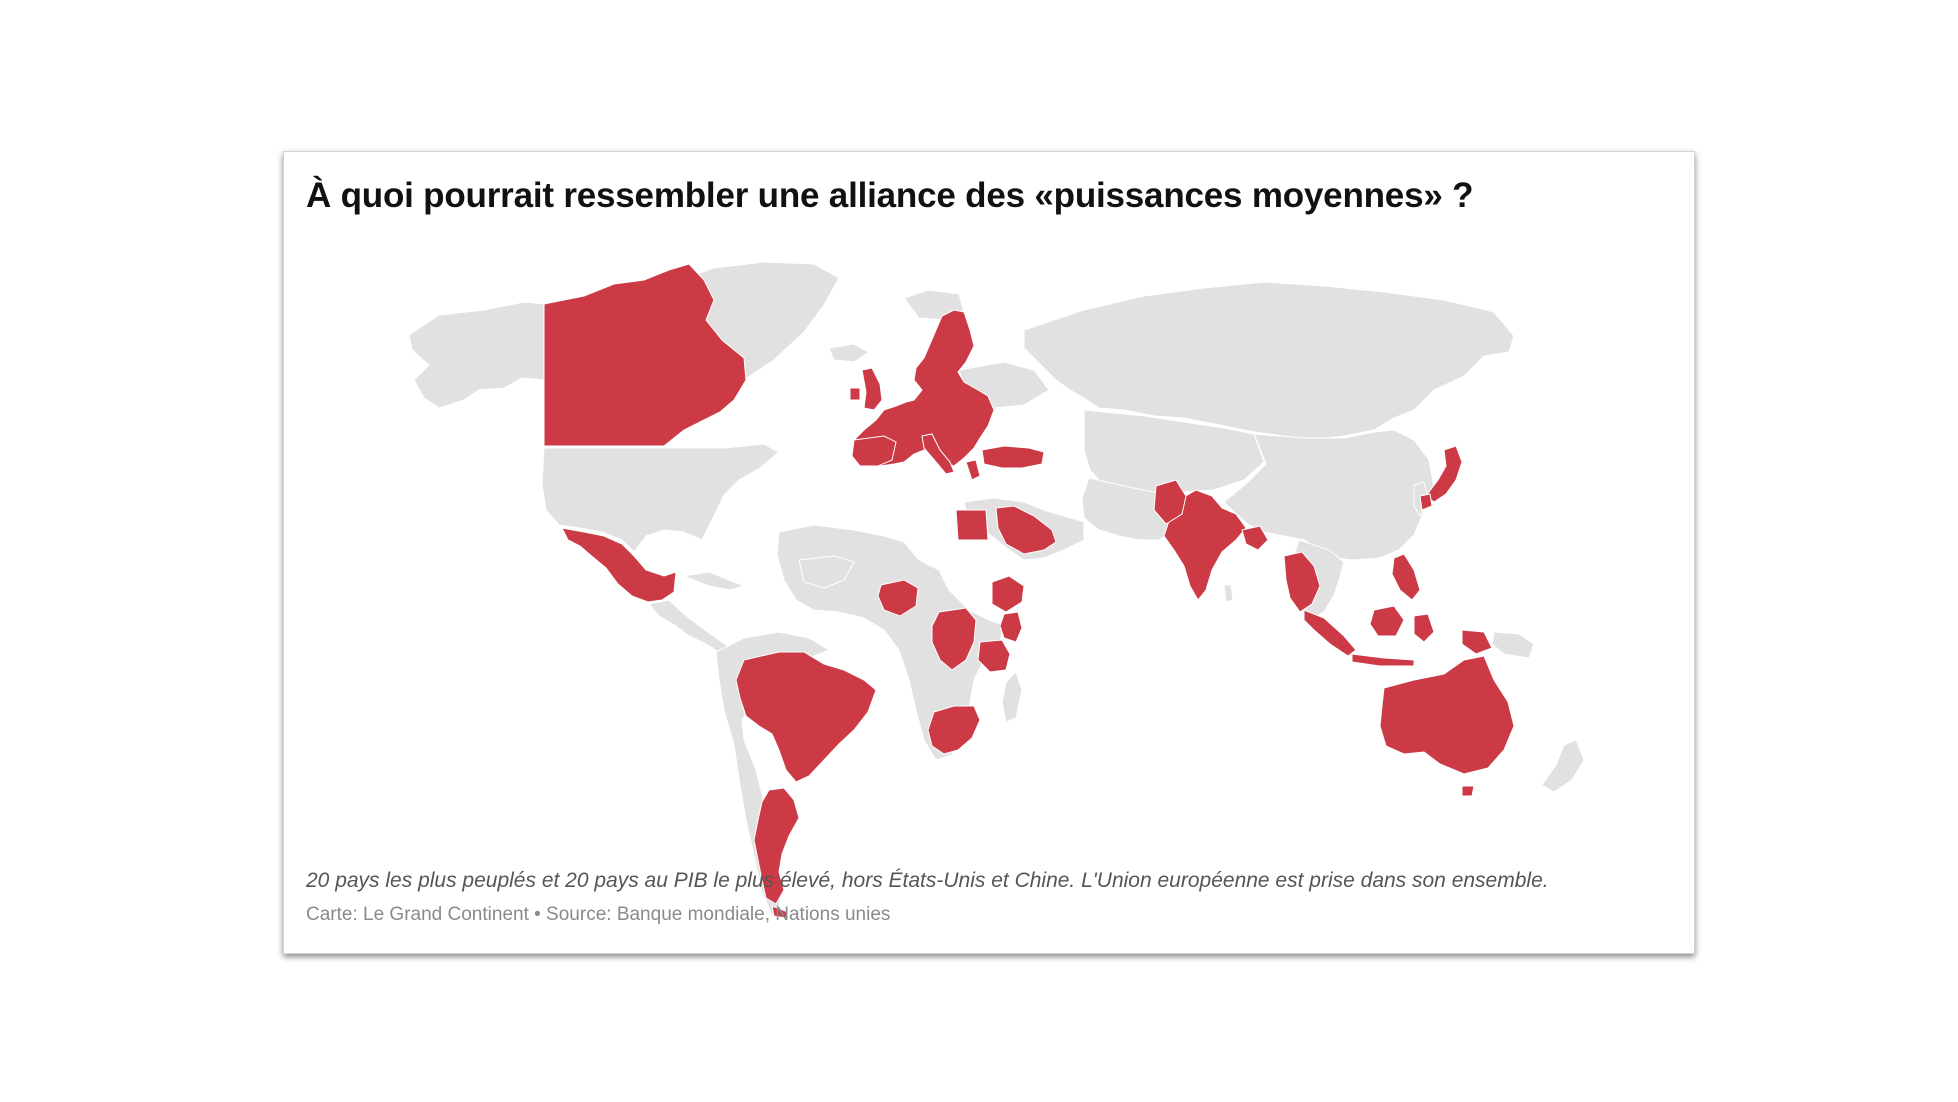 The height and width of the screenshot is (1102, 1958). Describe the element at coordinates (776, 846) in the screenshot. I see `argentina` at that location.